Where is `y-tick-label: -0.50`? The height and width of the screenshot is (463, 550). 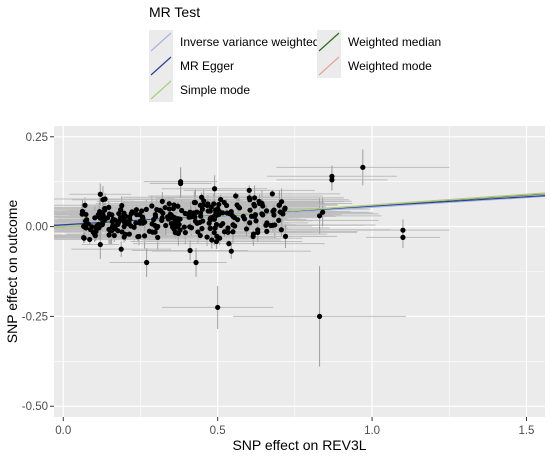 y-tick-label: -0.50 is located at coordinates (35, 407).